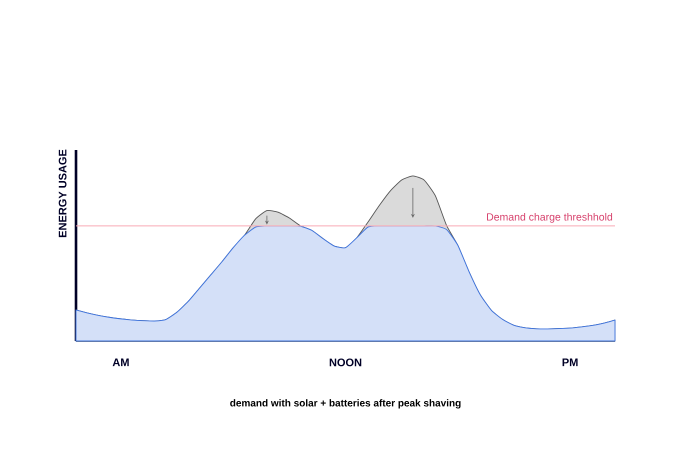  I want to click on x-tick-label: AM, so click(120, 362).